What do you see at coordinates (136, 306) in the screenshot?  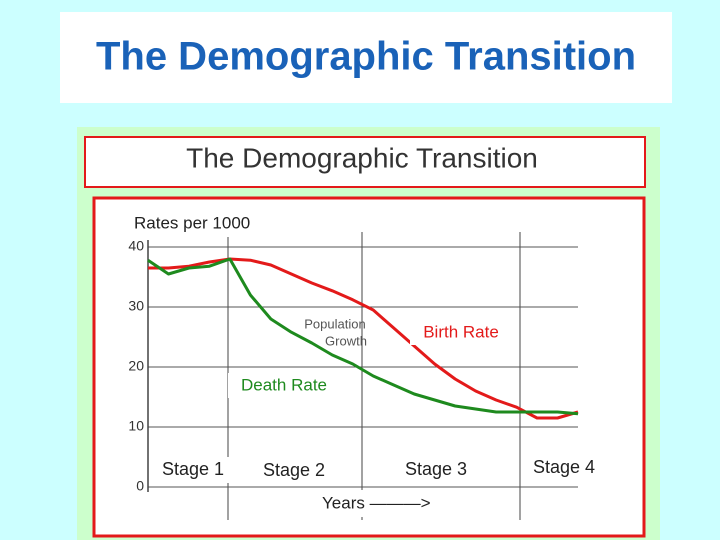 I see `y-tick-label: 30` at bounding box center [136, 306].